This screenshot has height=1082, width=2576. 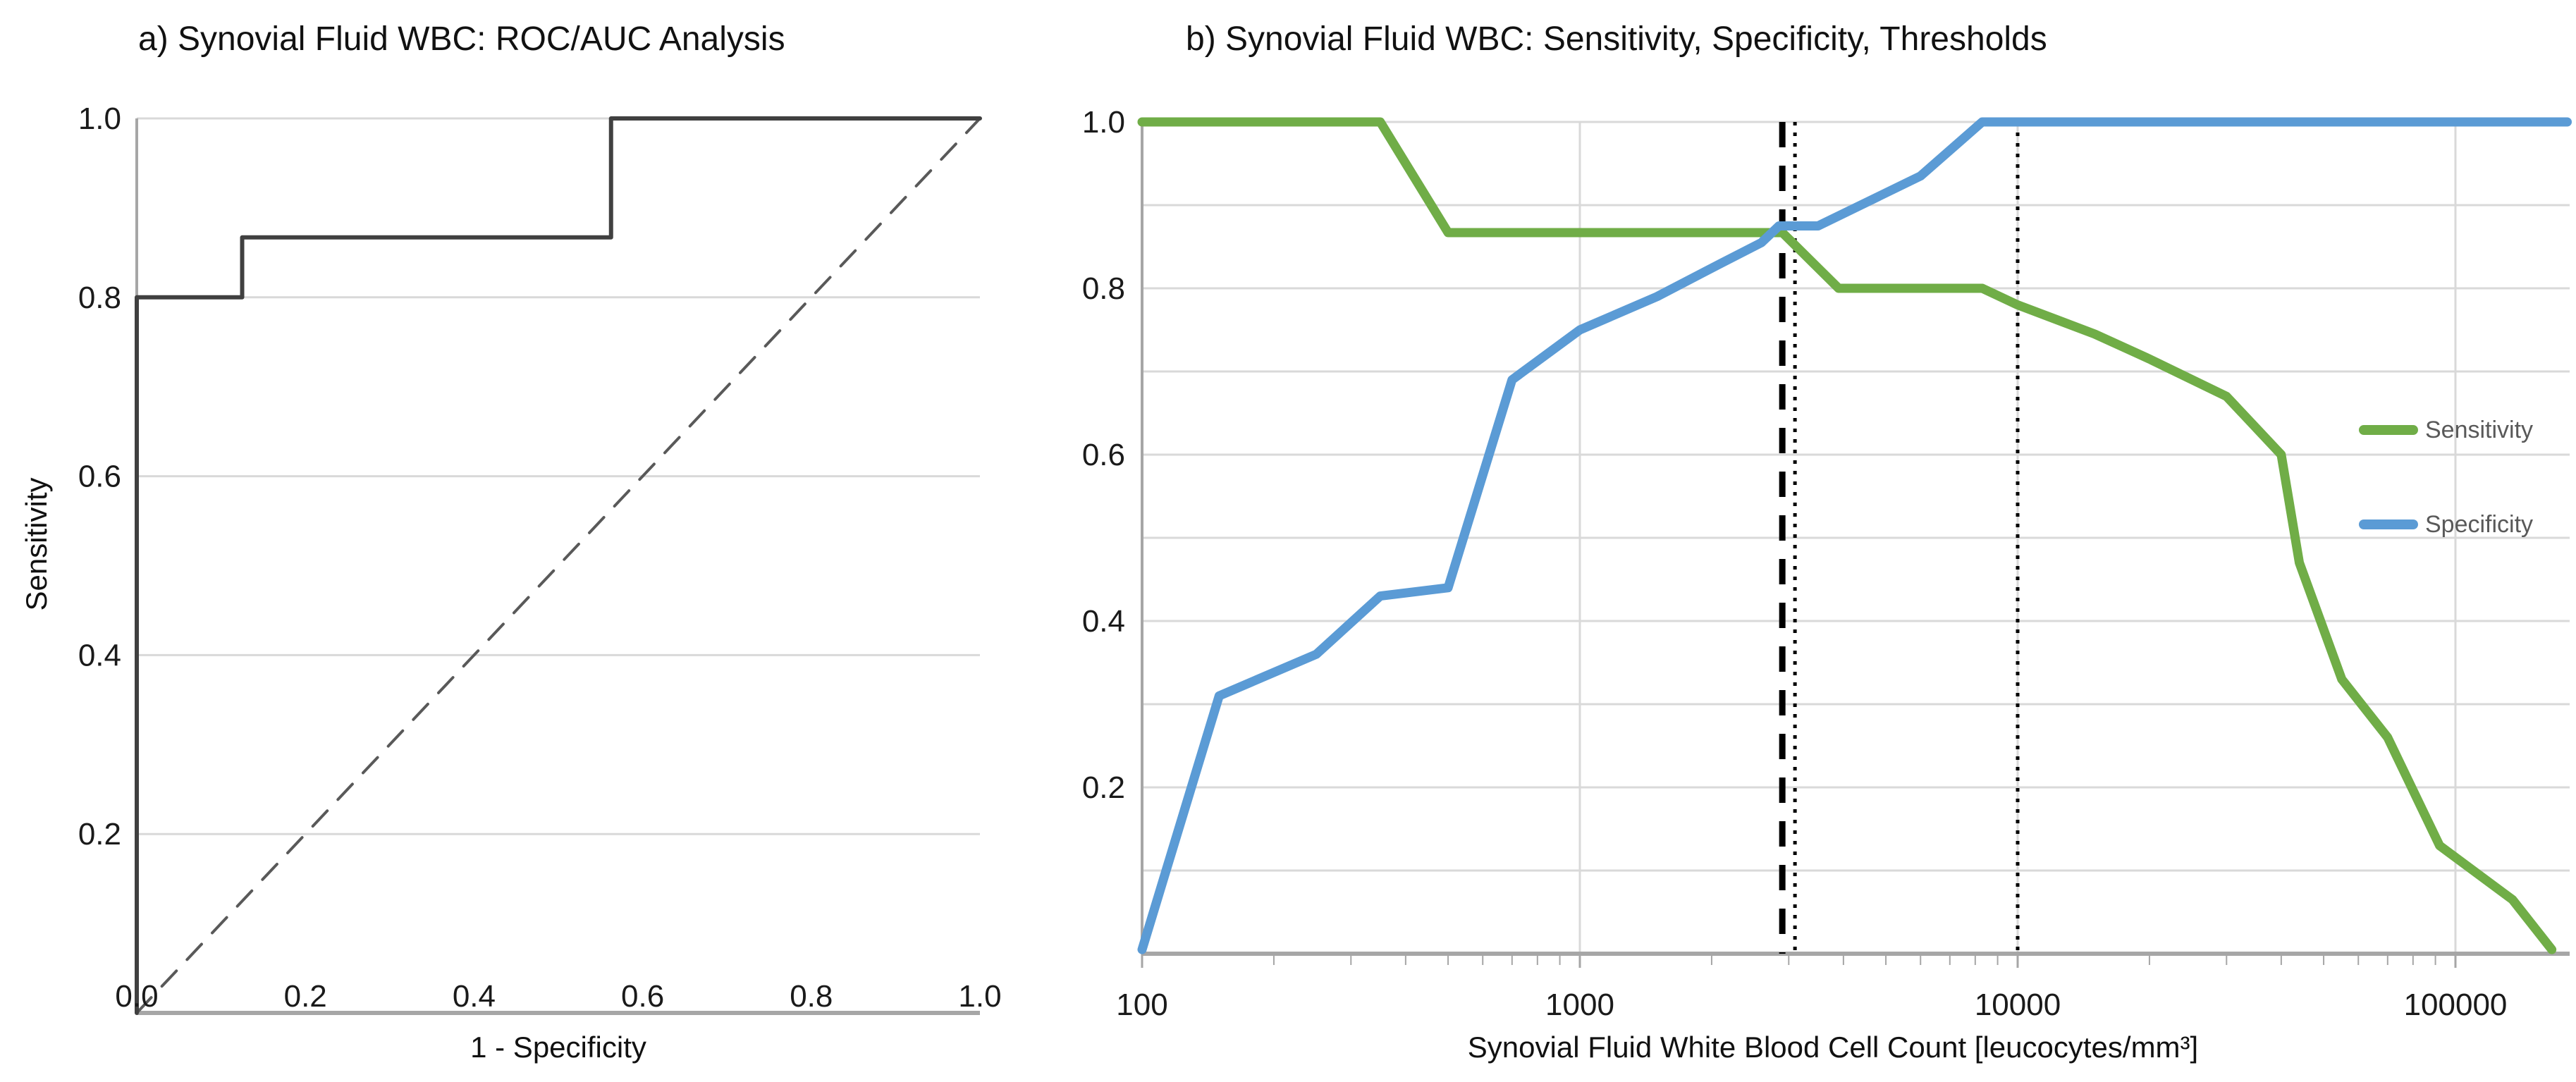 I want to click on panel-a-x-tick-label: 0.2, so click(x=305, y=997).